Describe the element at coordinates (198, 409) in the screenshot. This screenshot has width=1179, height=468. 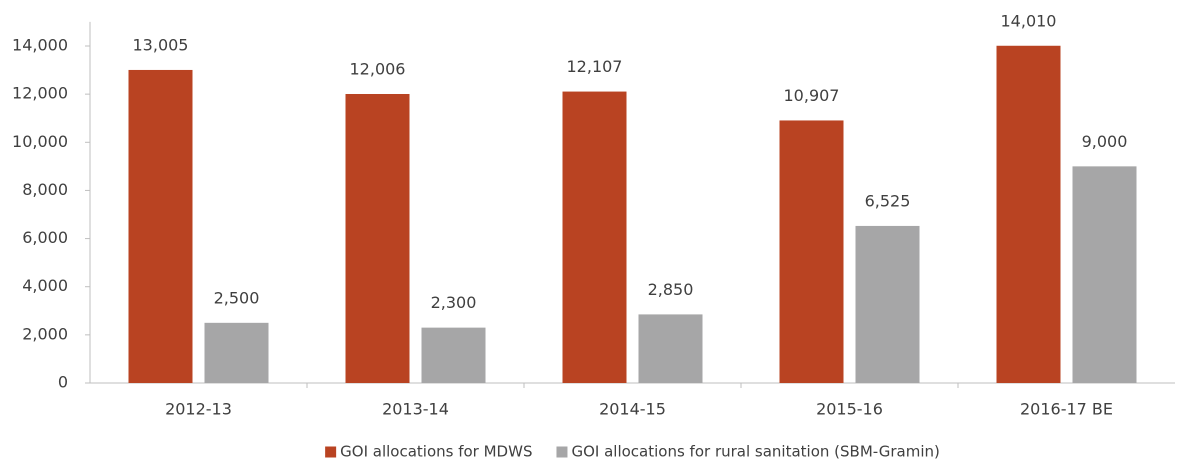
I see `x-tick-label: 2012-13` at that location.